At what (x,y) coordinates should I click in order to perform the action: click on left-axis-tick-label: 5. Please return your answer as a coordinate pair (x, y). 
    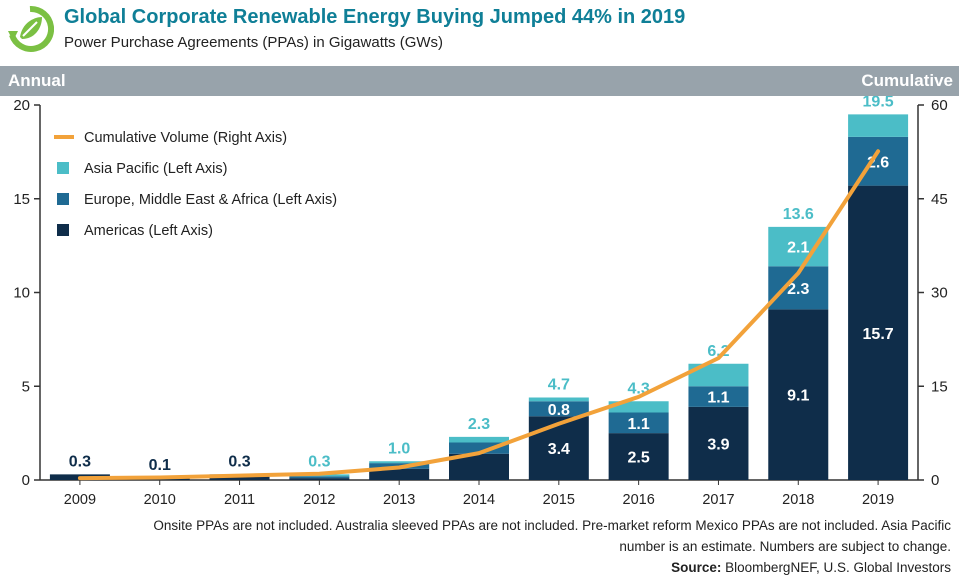
    Looking at the image, I should click on (26, 386).